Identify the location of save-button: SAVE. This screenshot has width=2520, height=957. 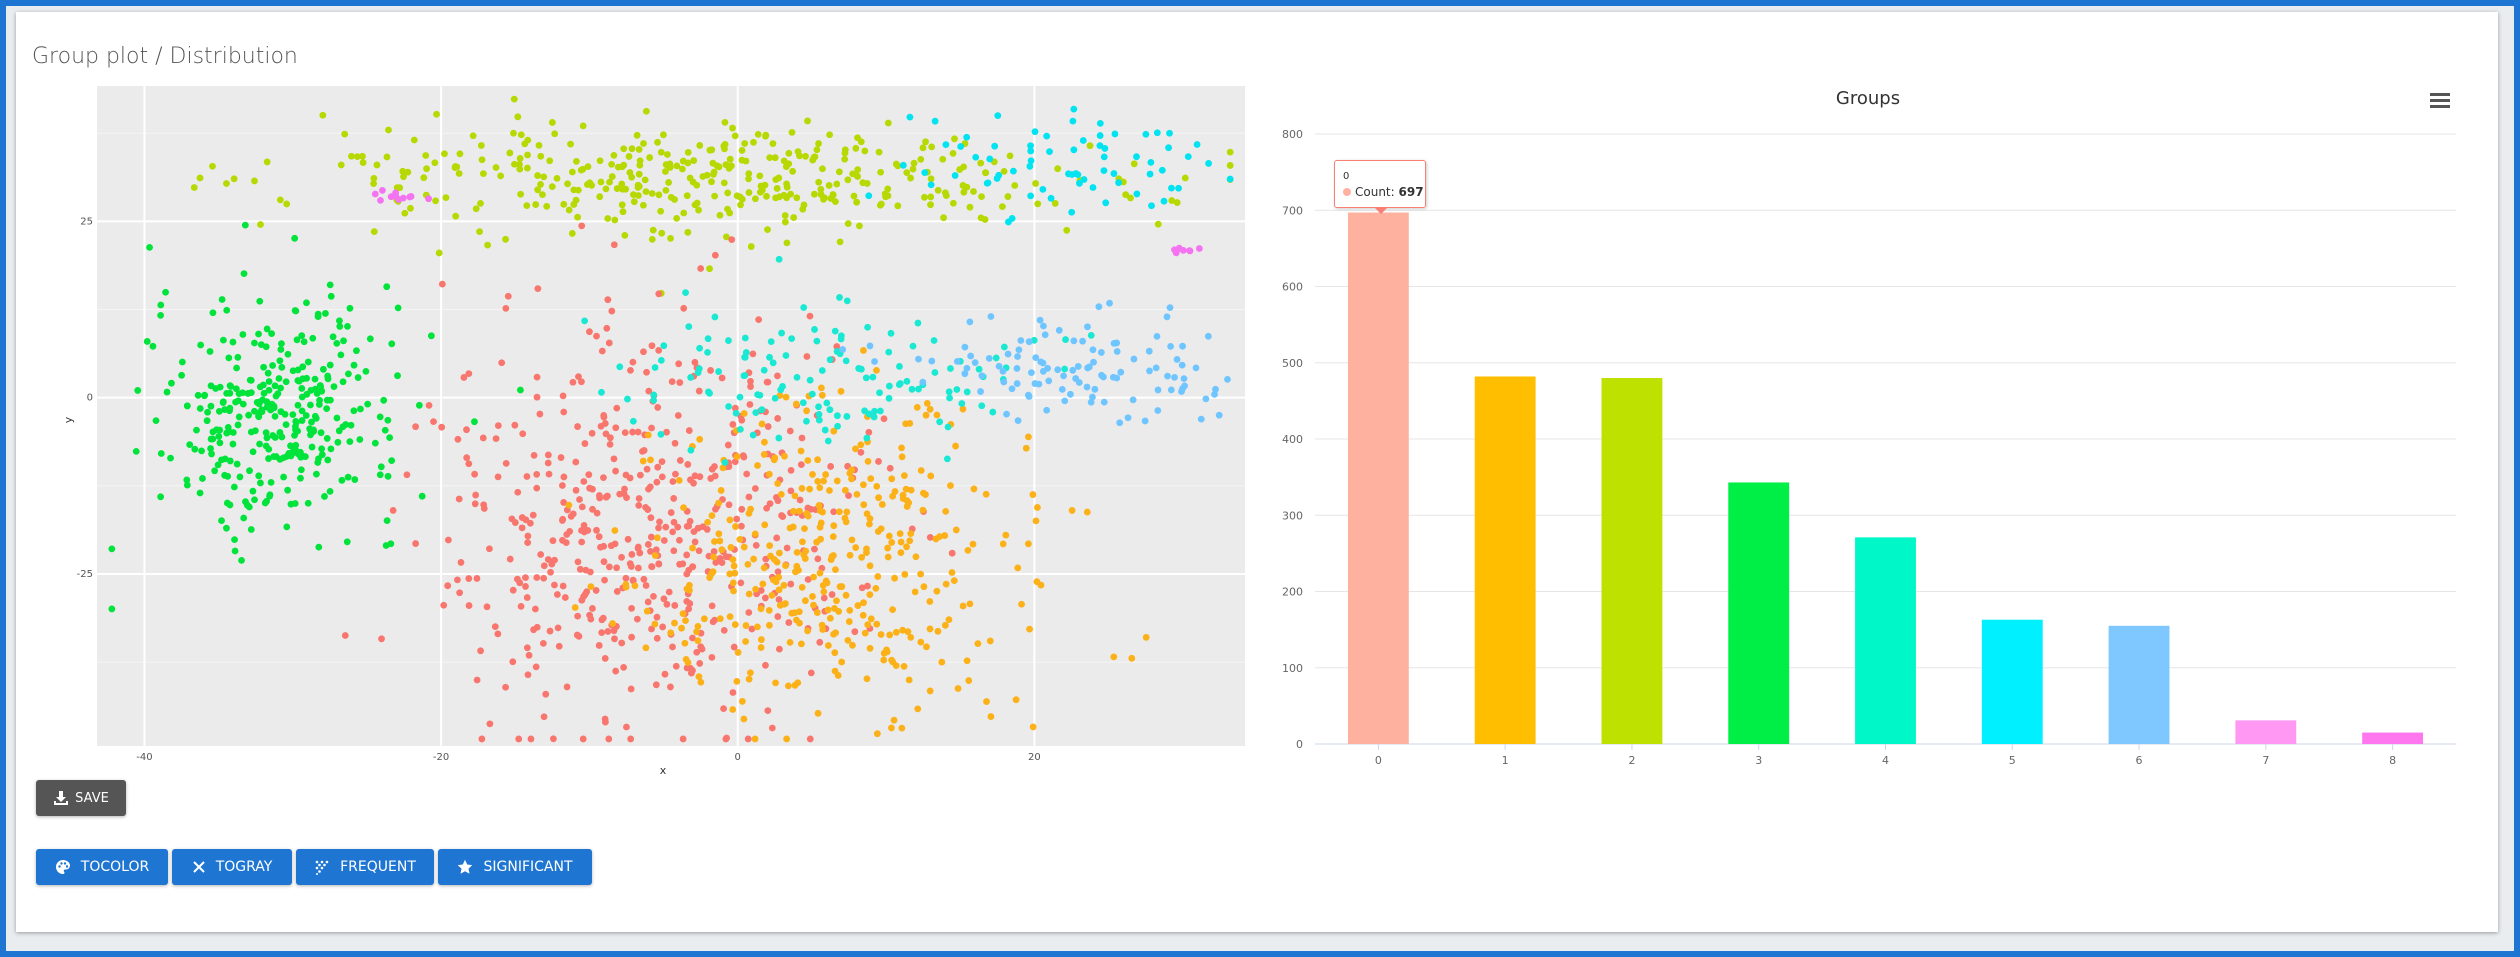
(81, 798).